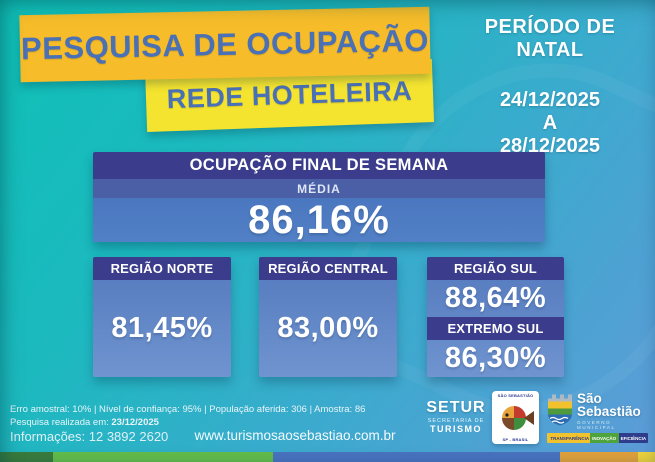  Describe the element at coordinates (550, 146) in the screenshot. I see `period-date-end: 28/12/2025` at that location.